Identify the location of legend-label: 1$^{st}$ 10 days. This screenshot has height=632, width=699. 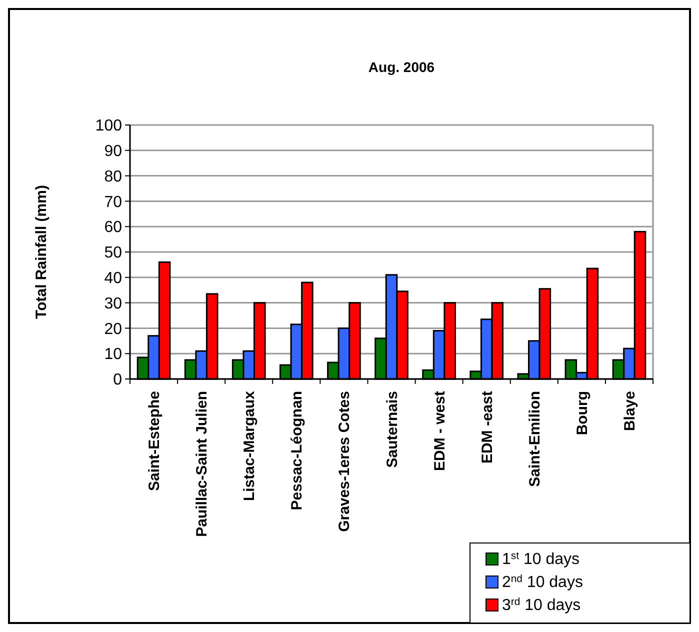
(541, 559).